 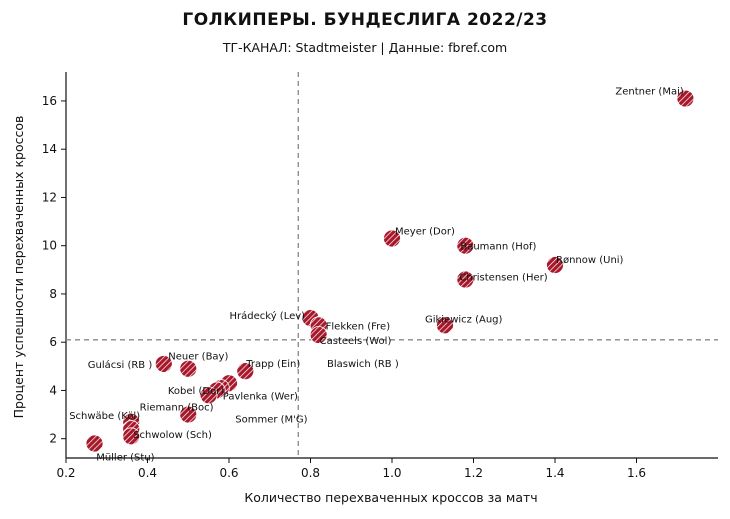 What do you see at coordinates (356, 341) in the screenshot?
I see `point-label: Casteels (Wol)` at bounding box center [356, 341].